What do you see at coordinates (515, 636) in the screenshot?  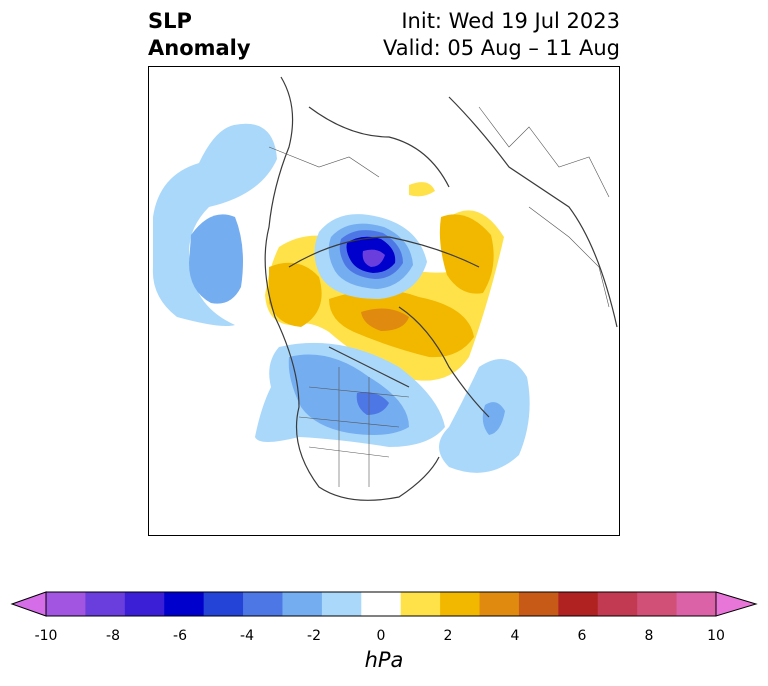 I see `colorbar-tick-label: 4` at bounding box center [515, 636].